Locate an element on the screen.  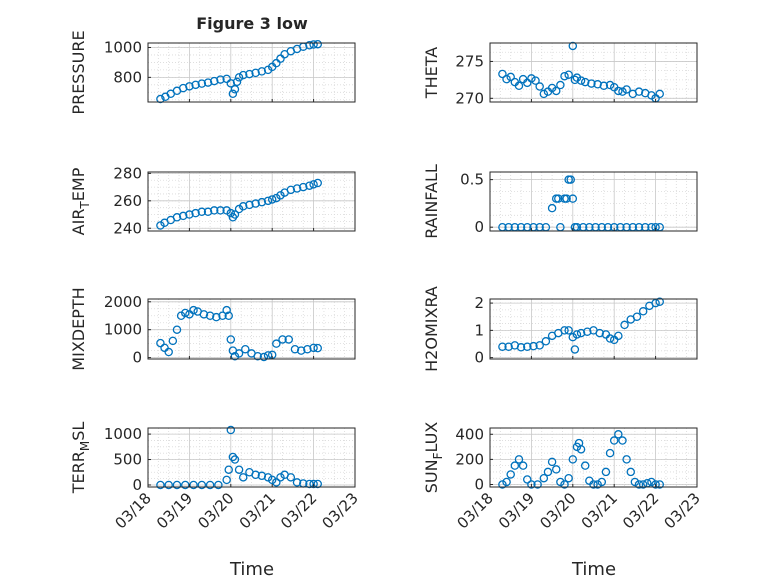
x-axis-label-right: Time is located at coordinates (593, 569).